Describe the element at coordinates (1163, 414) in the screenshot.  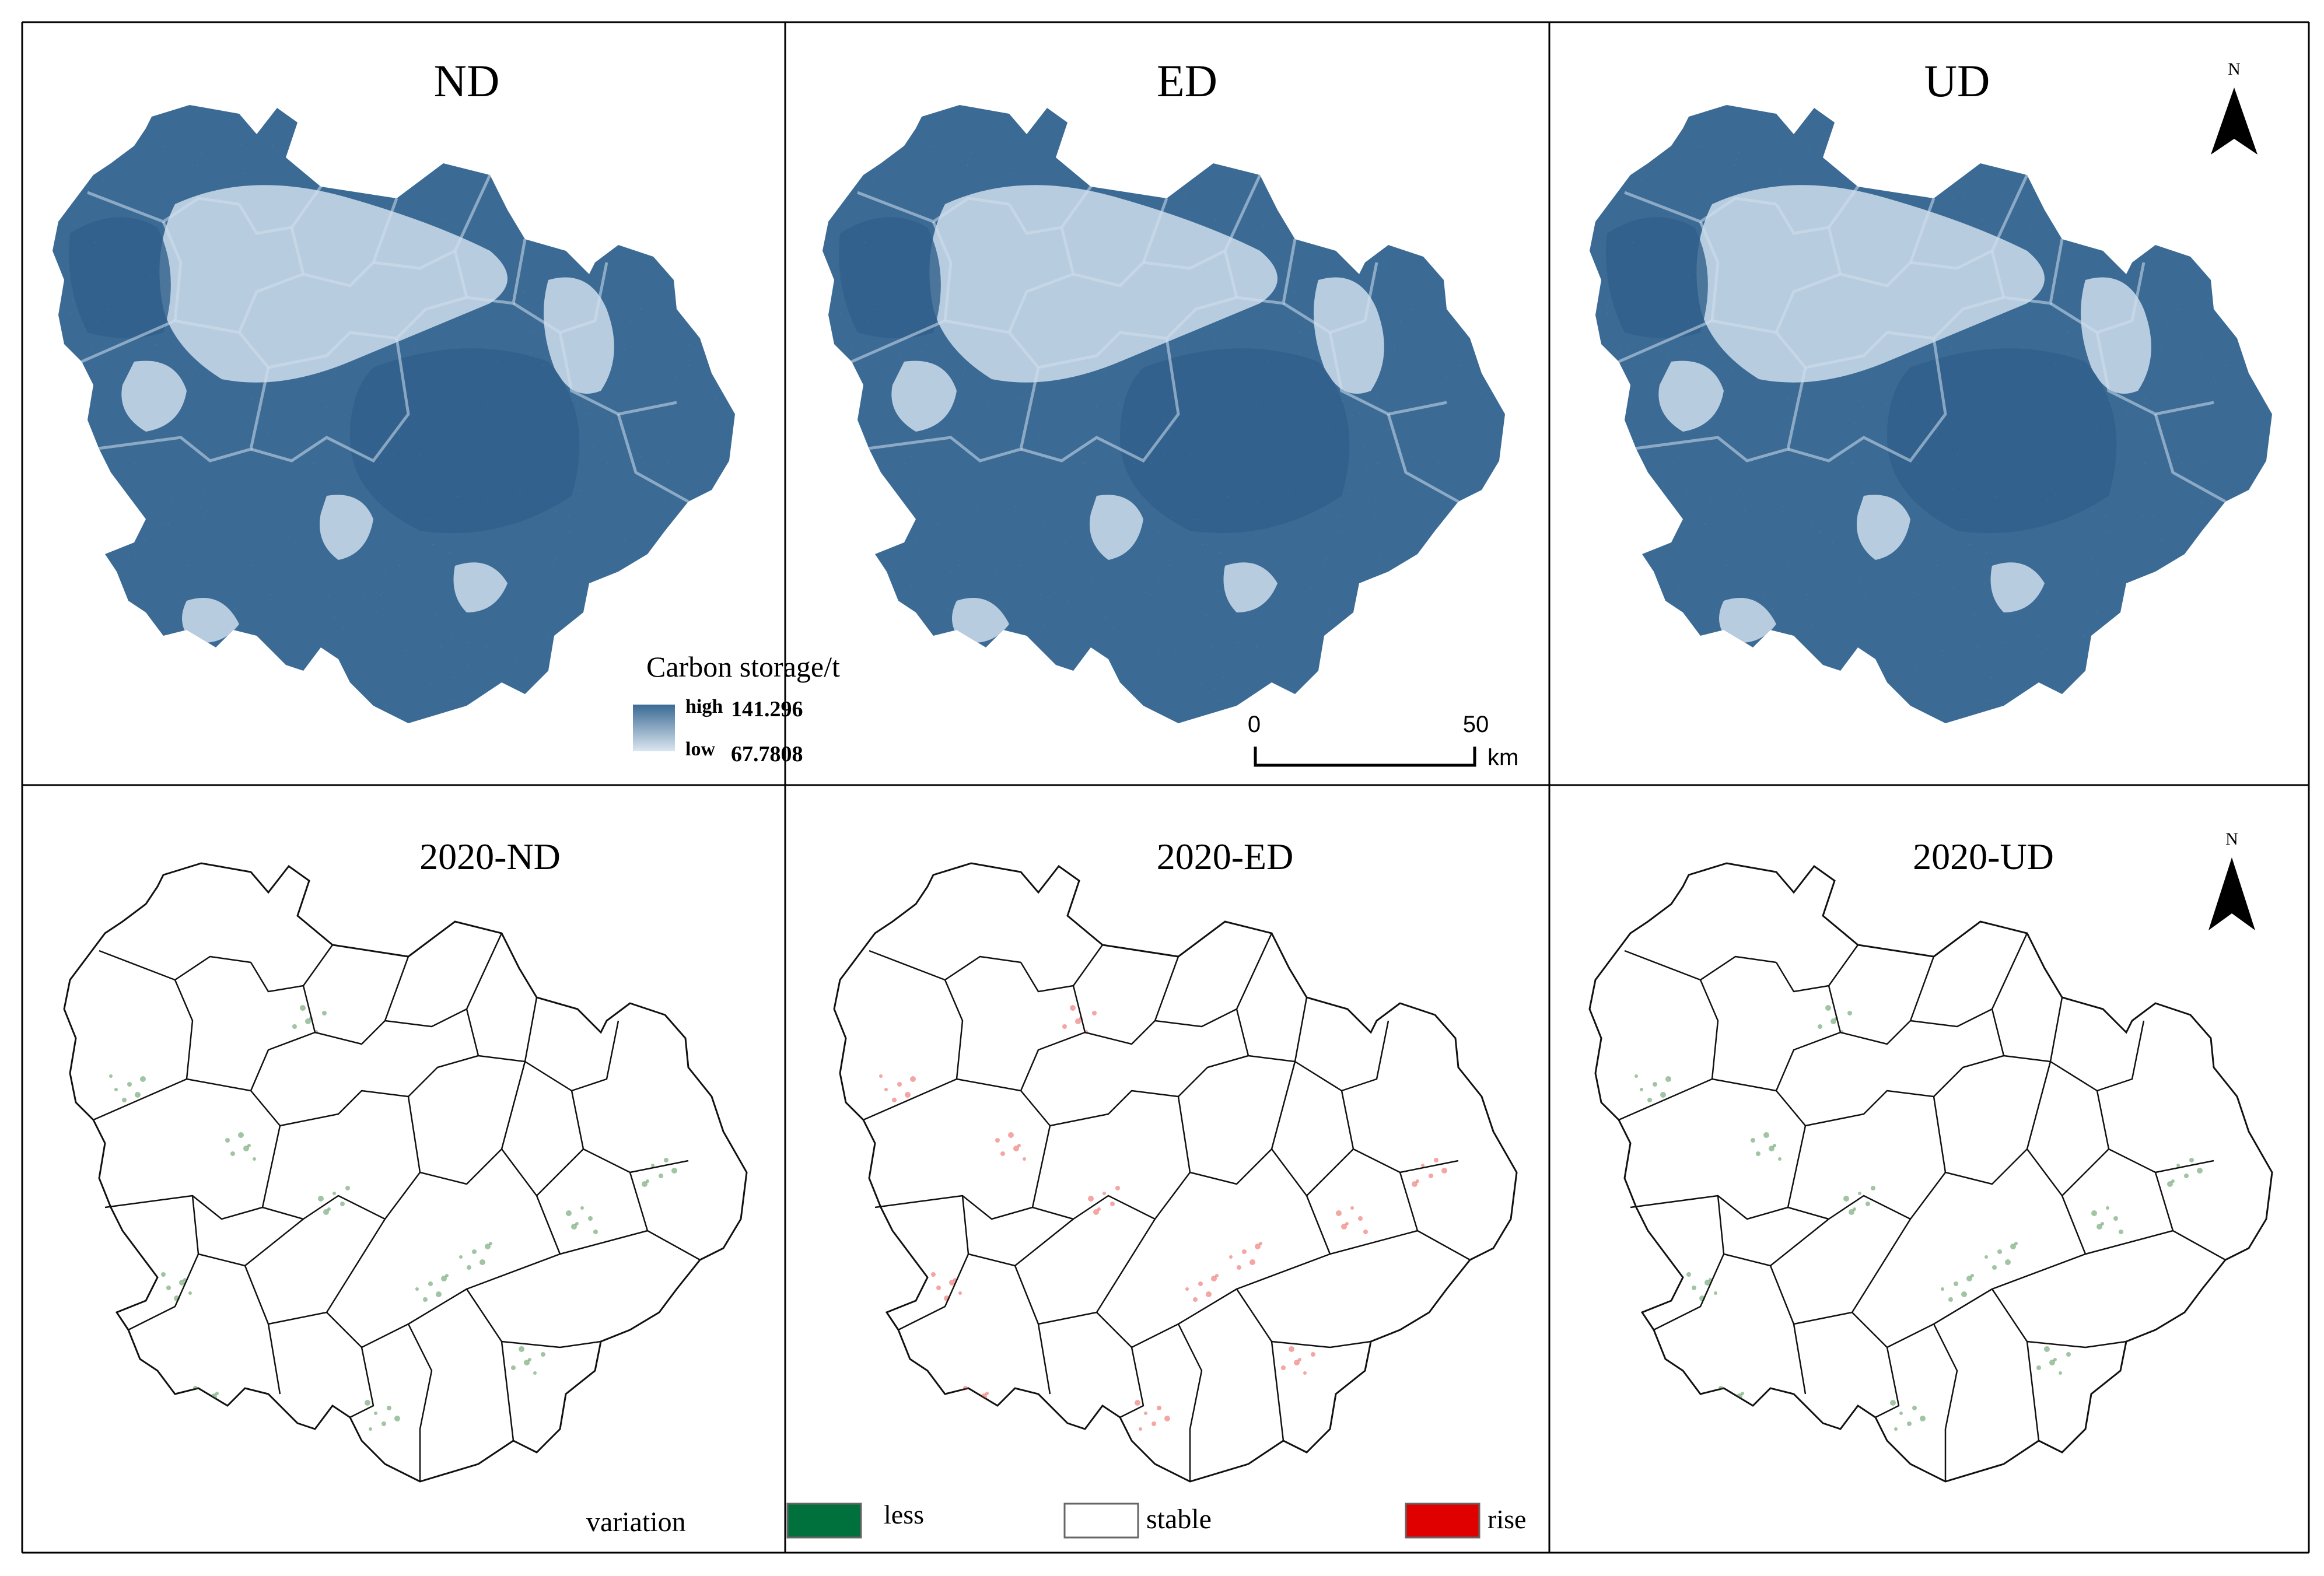
I see `texture-overlay` at that location.